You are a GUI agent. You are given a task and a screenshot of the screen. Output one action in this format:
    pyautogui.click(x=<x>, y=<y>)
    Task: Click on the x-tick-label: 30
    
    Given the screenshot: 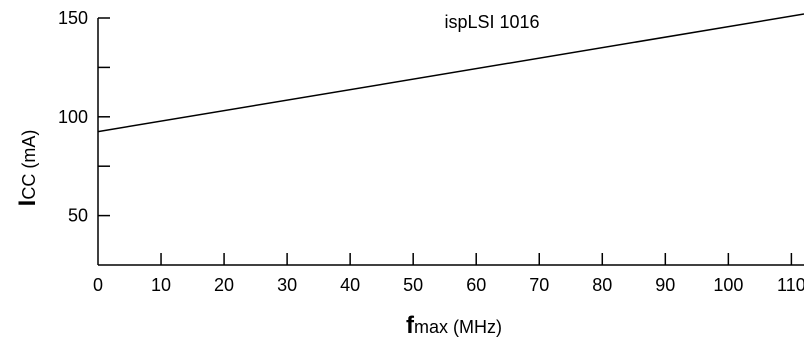 What is the action you would take?
    pyautogui.click(x=287, y=285)
    